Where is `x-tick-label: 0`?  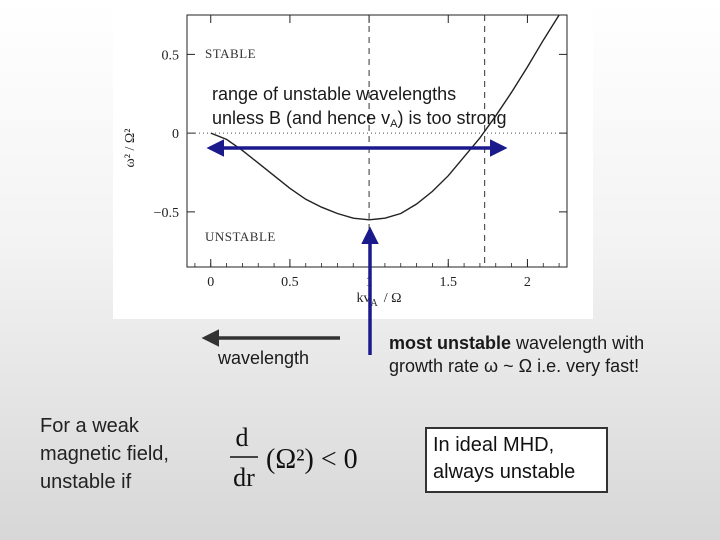 x-tick-label: 0 is located at coordinates (210, 282).